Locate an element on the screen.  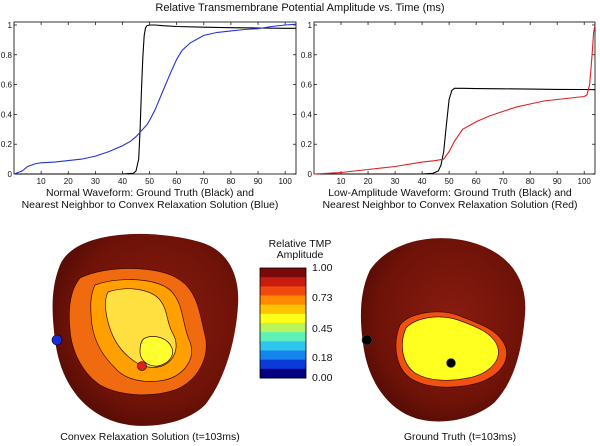
contour-inner is located at coordinates (450, 348).